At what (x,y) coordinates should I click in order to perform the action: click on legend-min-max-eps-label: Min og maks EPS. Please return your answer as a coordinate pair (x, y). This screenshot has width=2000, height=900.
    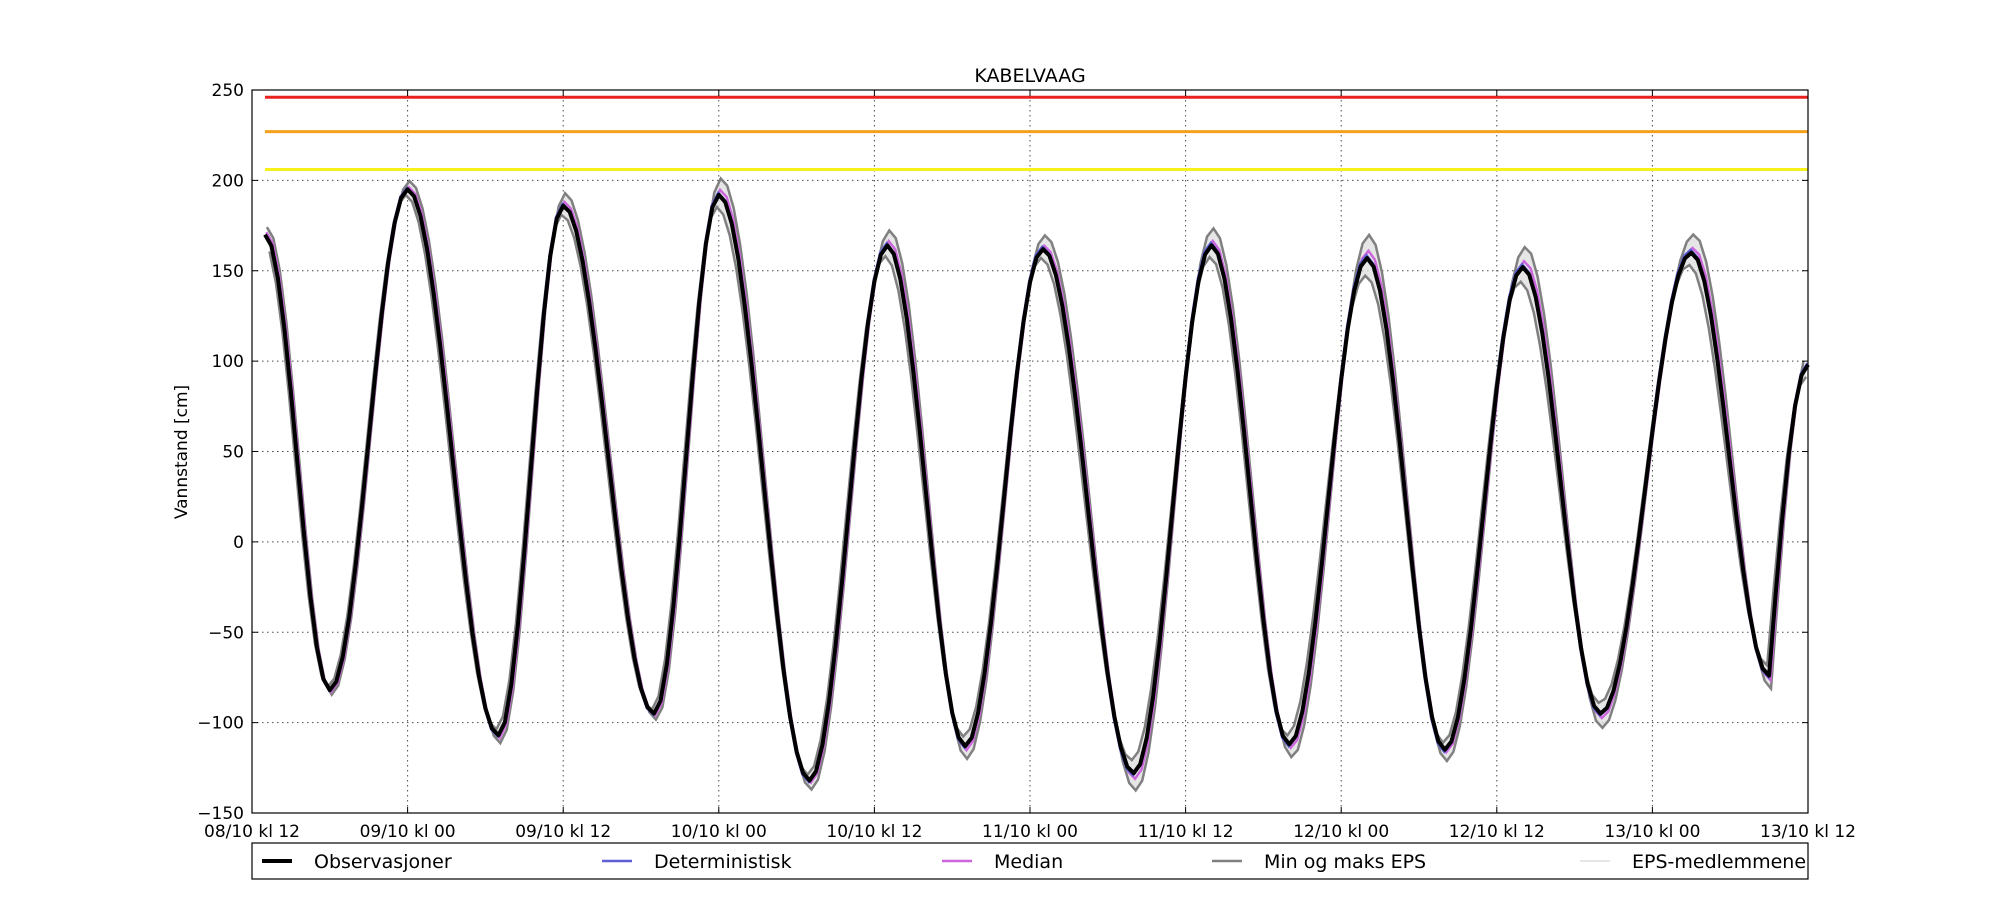
    Looking at the image, I should click on (1345, 862).